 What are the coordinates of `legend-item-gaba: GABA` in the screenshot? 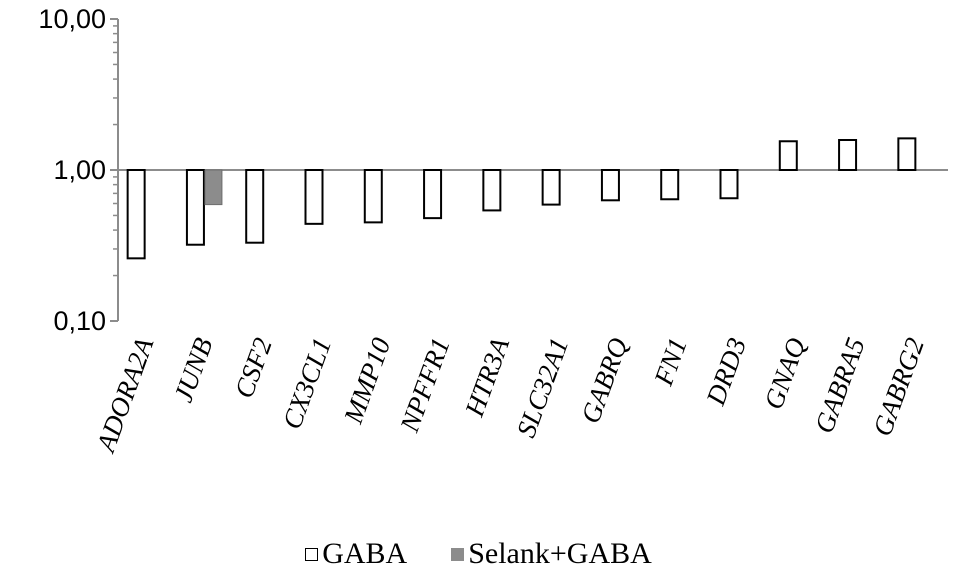 It's located at (356, 554).